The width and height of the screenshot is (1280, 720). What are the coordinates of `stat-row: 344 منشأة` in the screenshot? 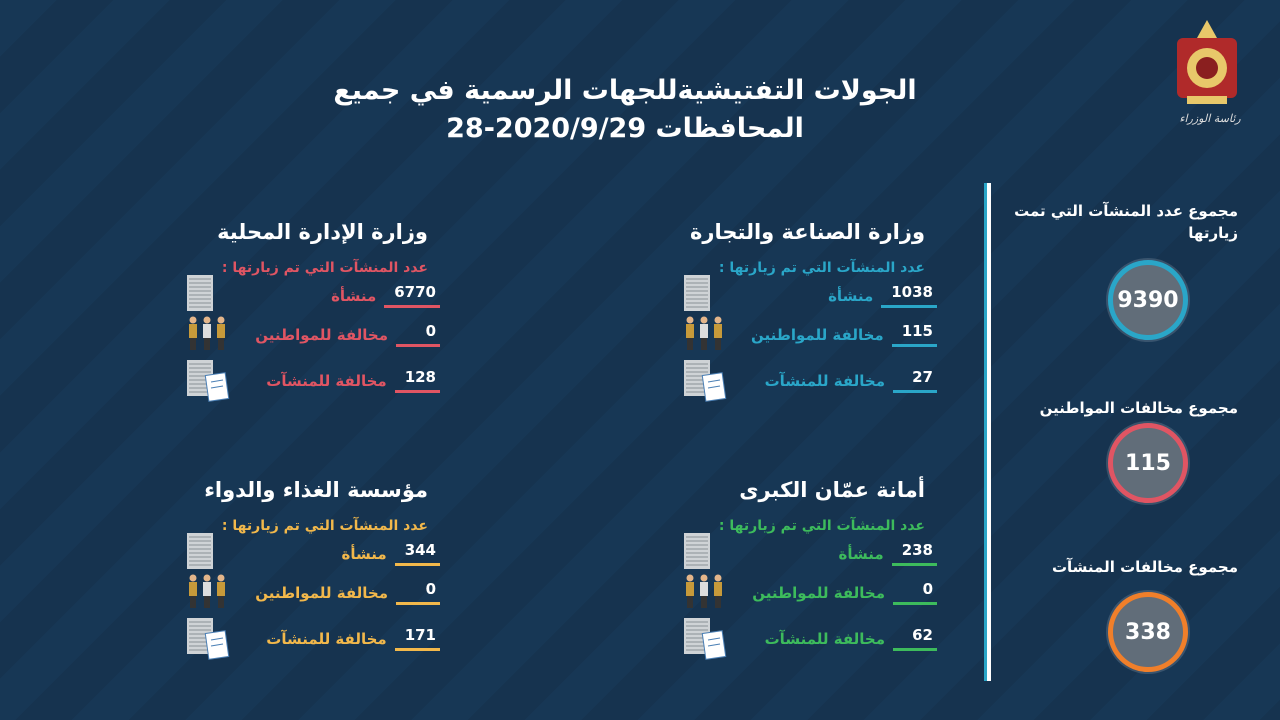 It's located at (391, 553).